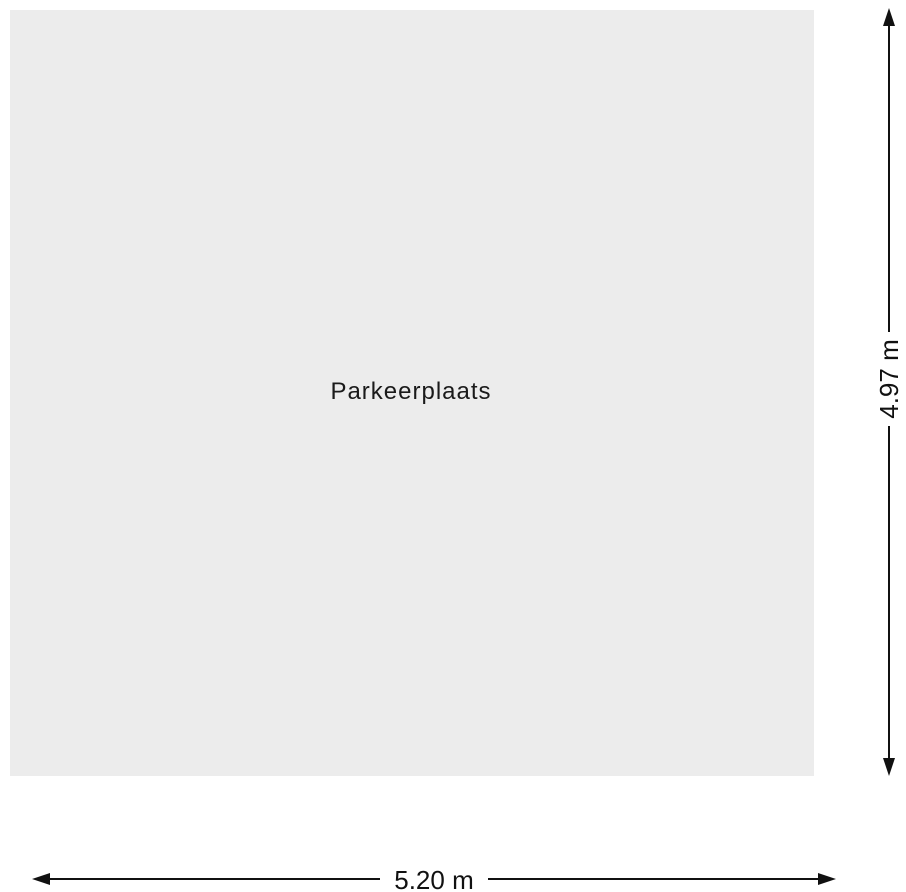 The height and width of the screenshot is (892, 906). Describe the element at coordinates (41, 879) in the screenshot. I see `arrow-left-icon` at that location.